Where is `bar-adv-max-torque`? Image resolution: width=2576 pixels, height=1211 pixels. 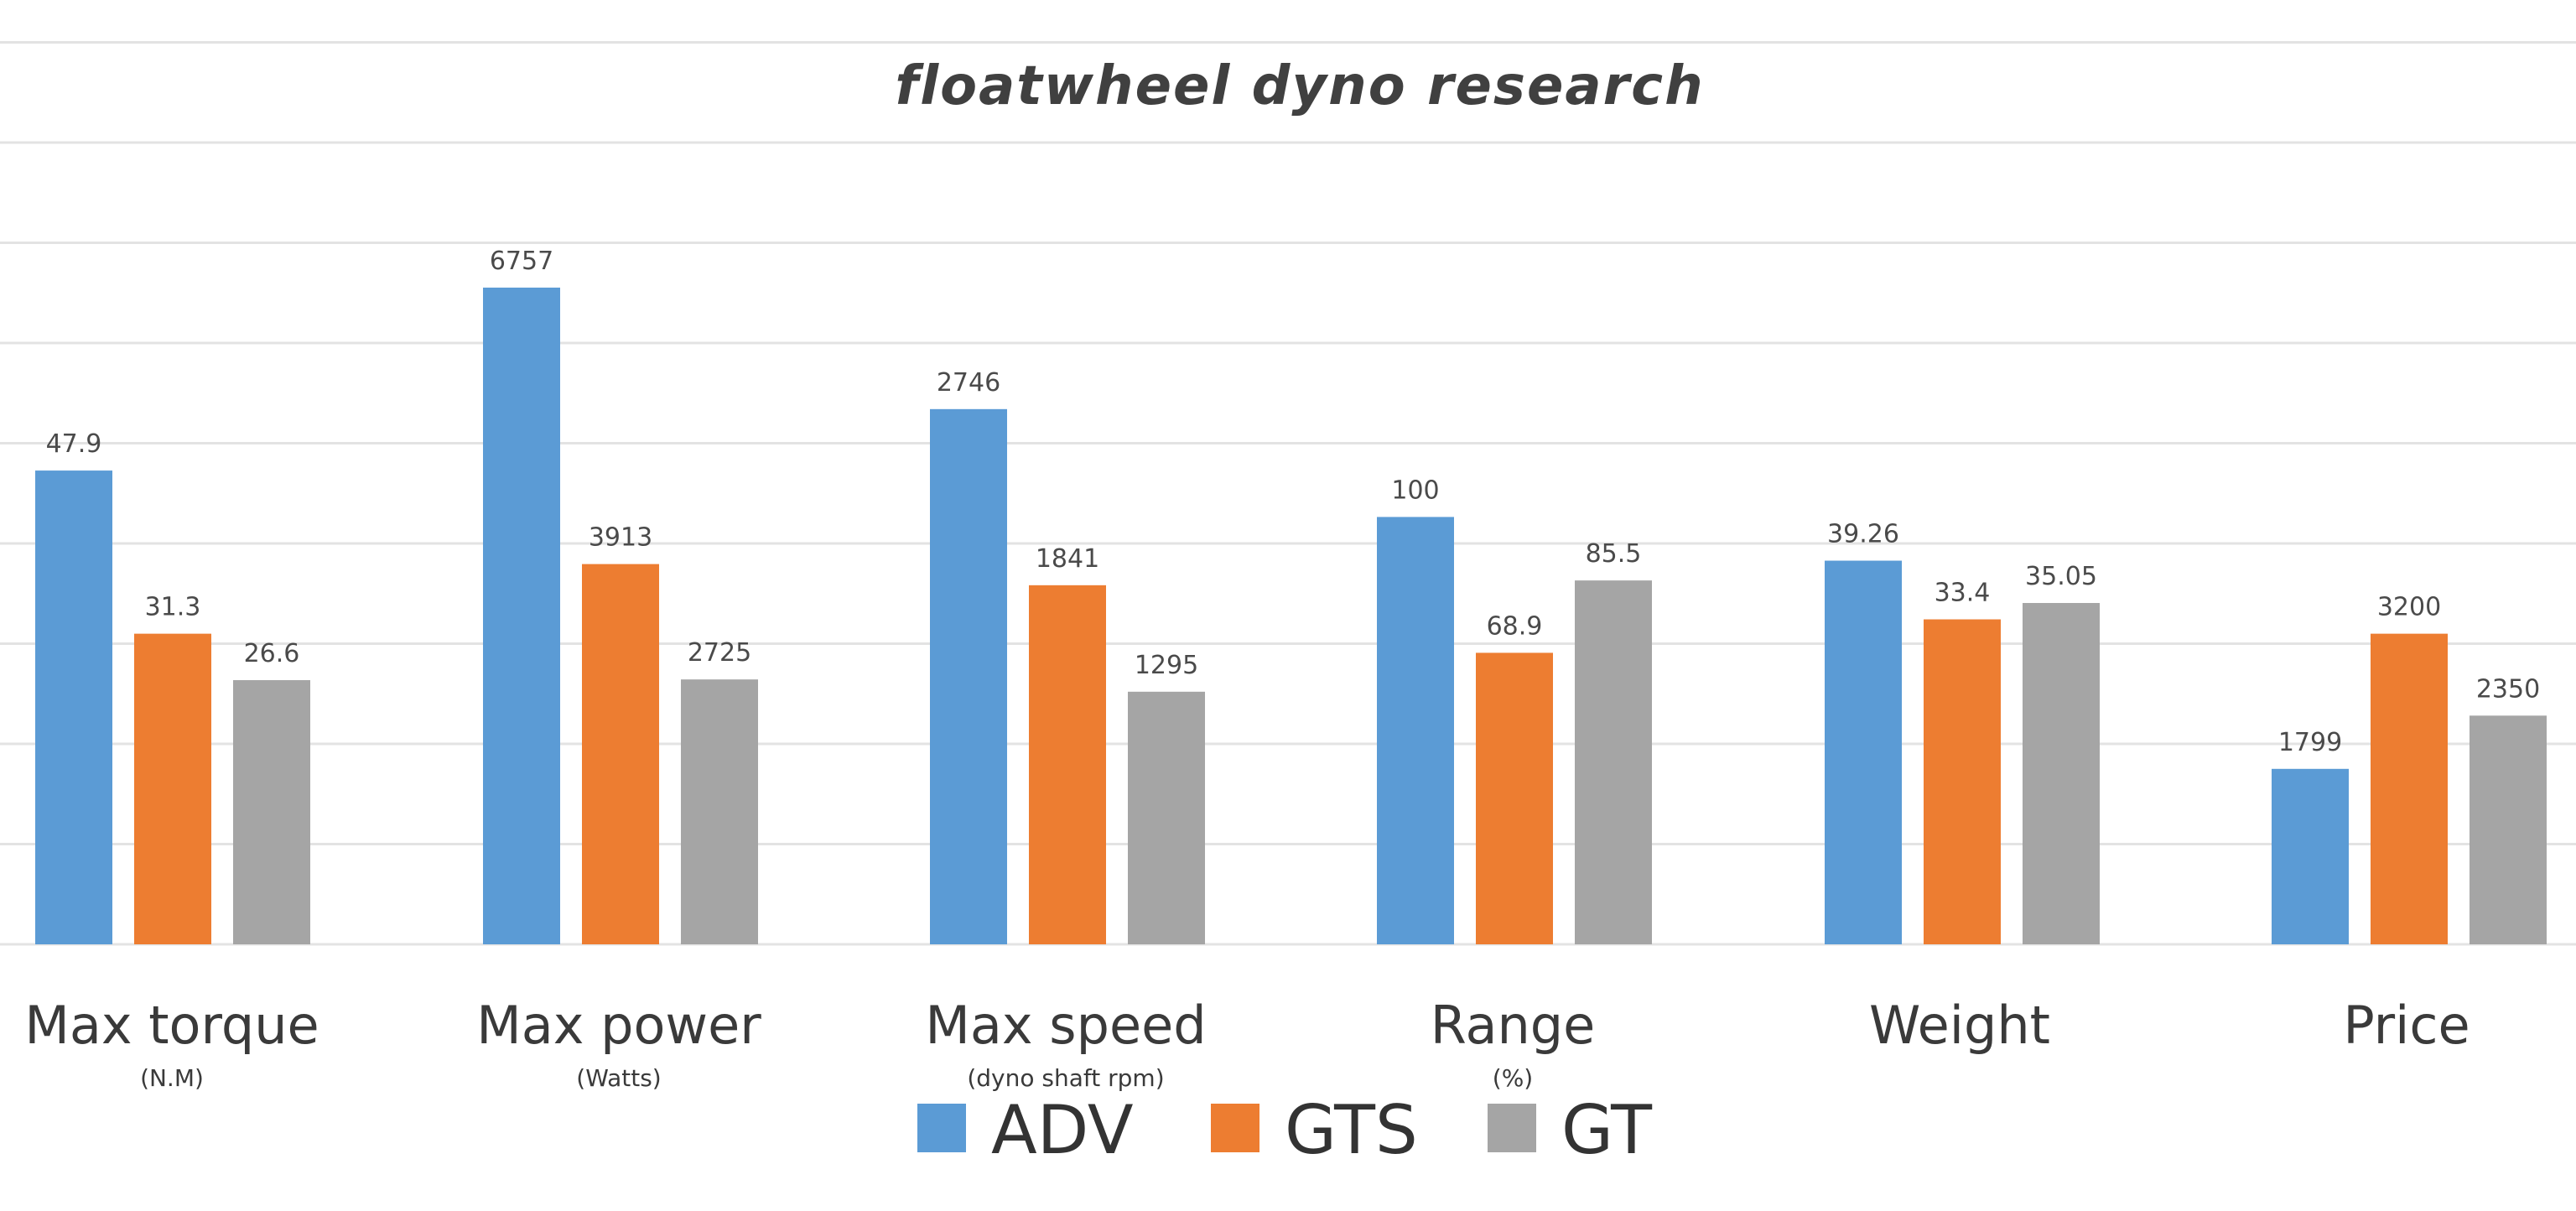
bar-adv-max-torque is located at coordinates (73, 707).